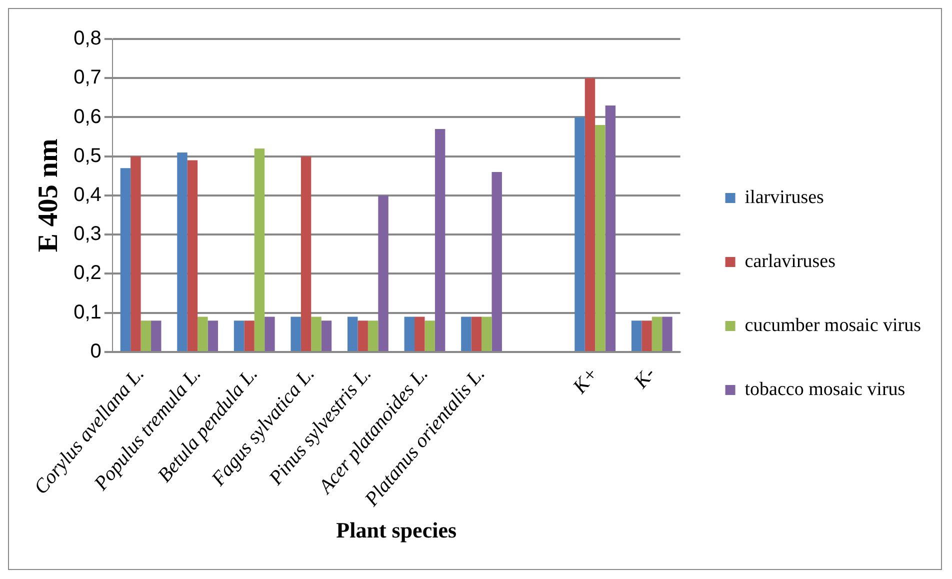 This screenshot has height=579, width=952. I want to click on y-tick-label: 0,7, so click(88, 77).